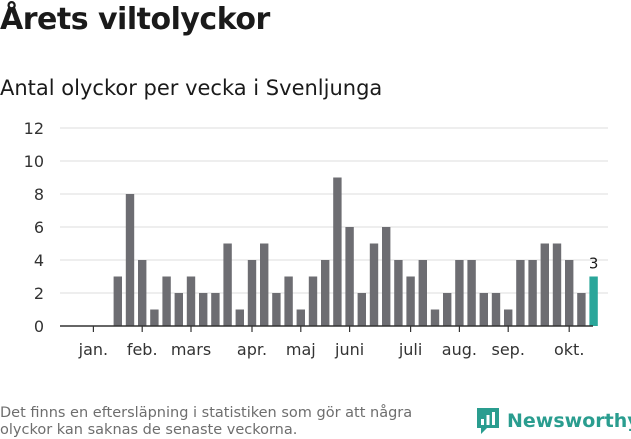 The width and height of the screenshot is (631, 439). Describe the element at coordinates (569, 421) in the screenshot. I see `logo-text: Newsworthy` at that location.